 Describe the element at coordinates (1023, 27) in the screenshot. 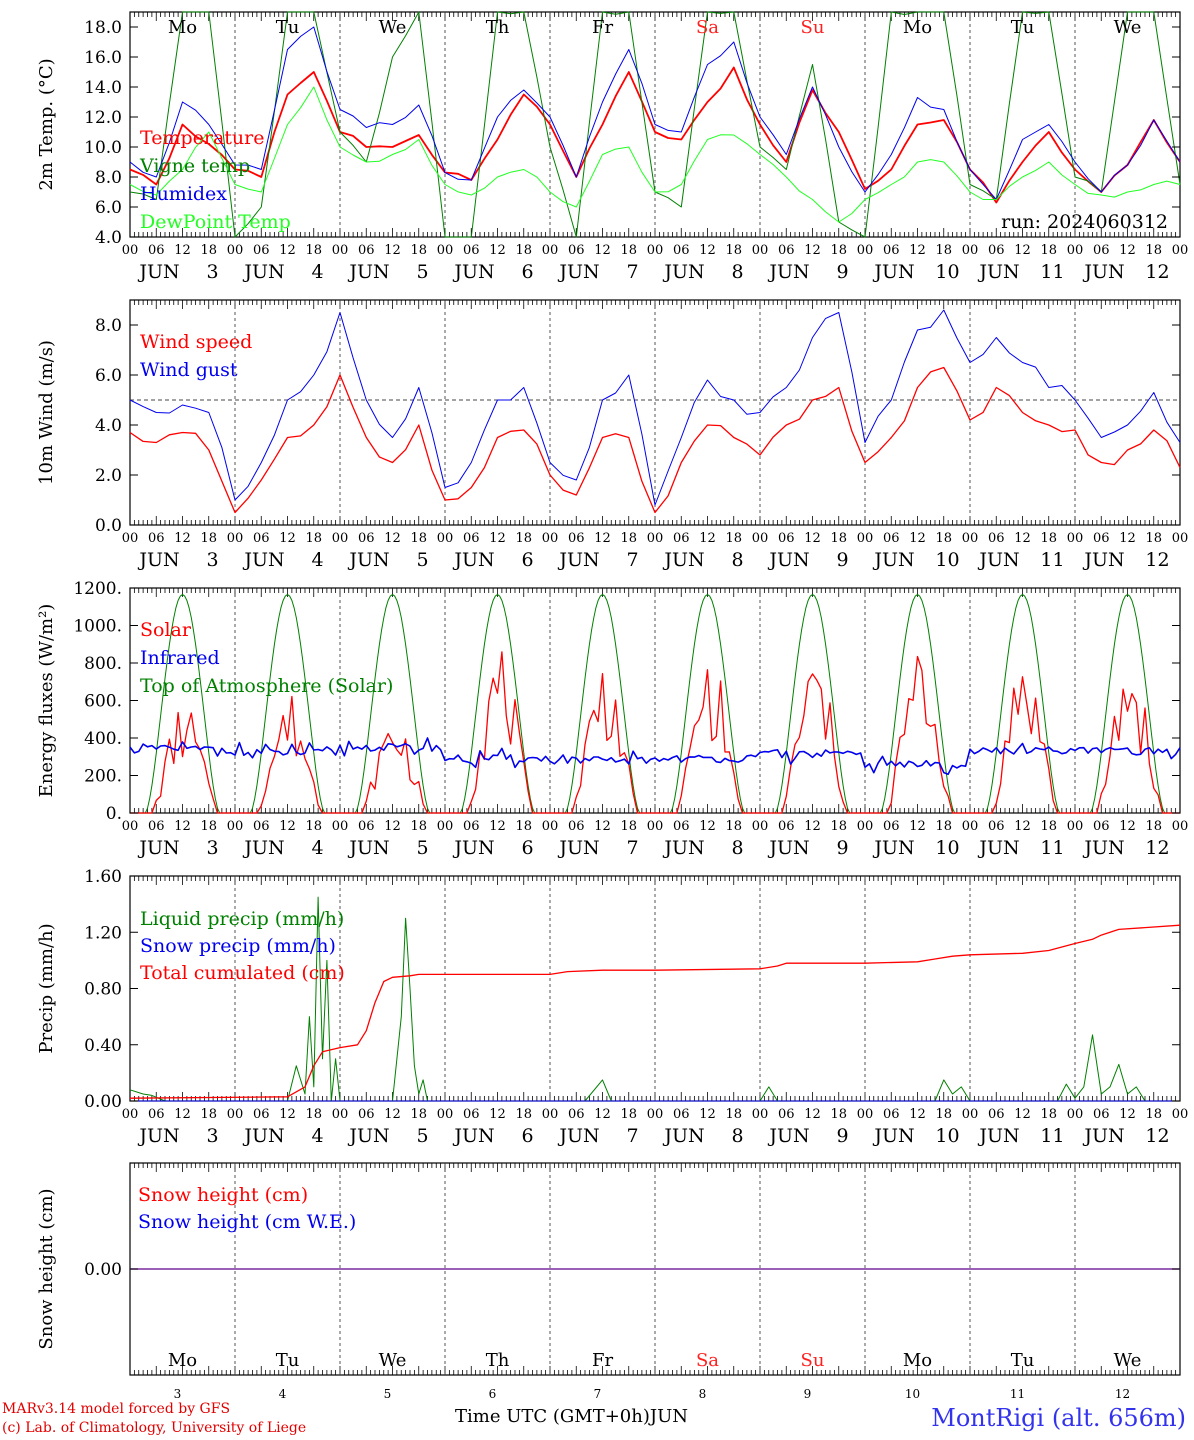

I see `day-name-label: Tu` at that location.